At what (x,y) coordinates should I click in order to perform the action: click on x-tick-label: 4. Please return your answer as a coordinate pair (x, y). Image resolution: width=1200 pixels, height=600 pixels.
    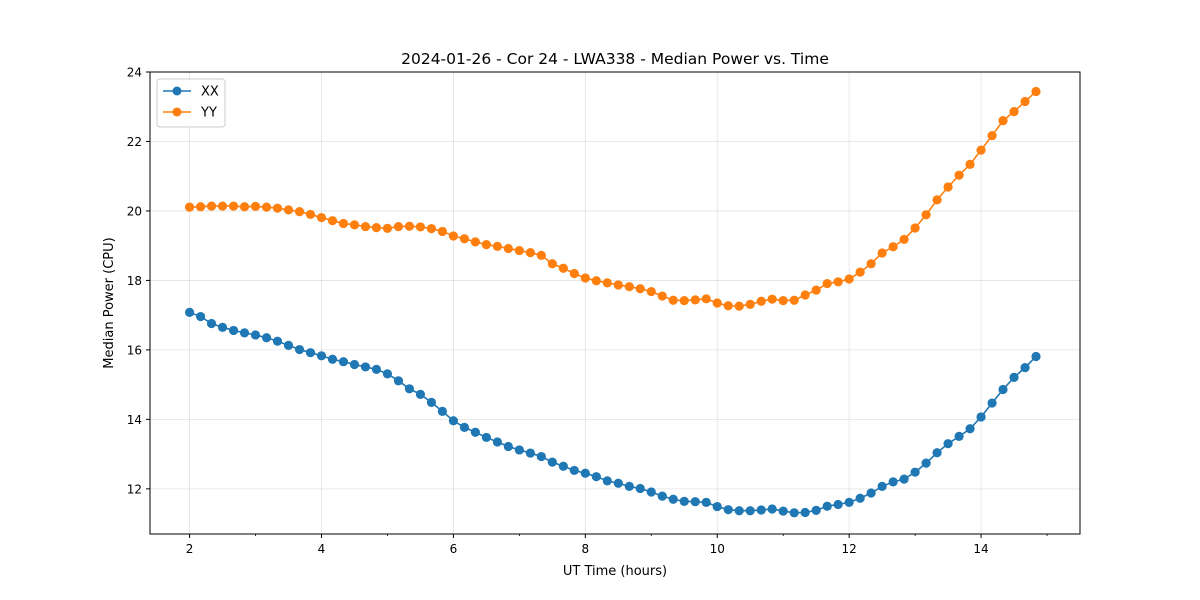
    Looking at the image, I should click on (322, 549).